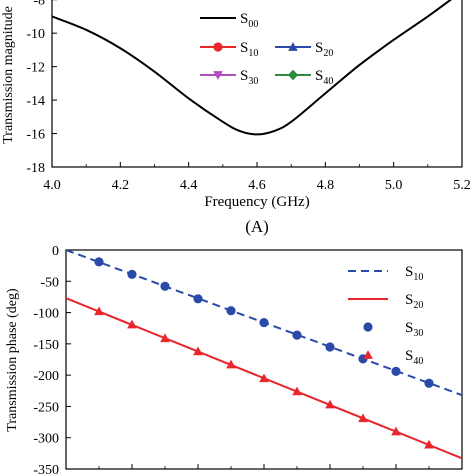 The height and width of the screenshot is (474, 474). Describe the element at coordinates (256, 202) in the screenshot. I see `x-axis-label: Frequency (GHz)` at that location.